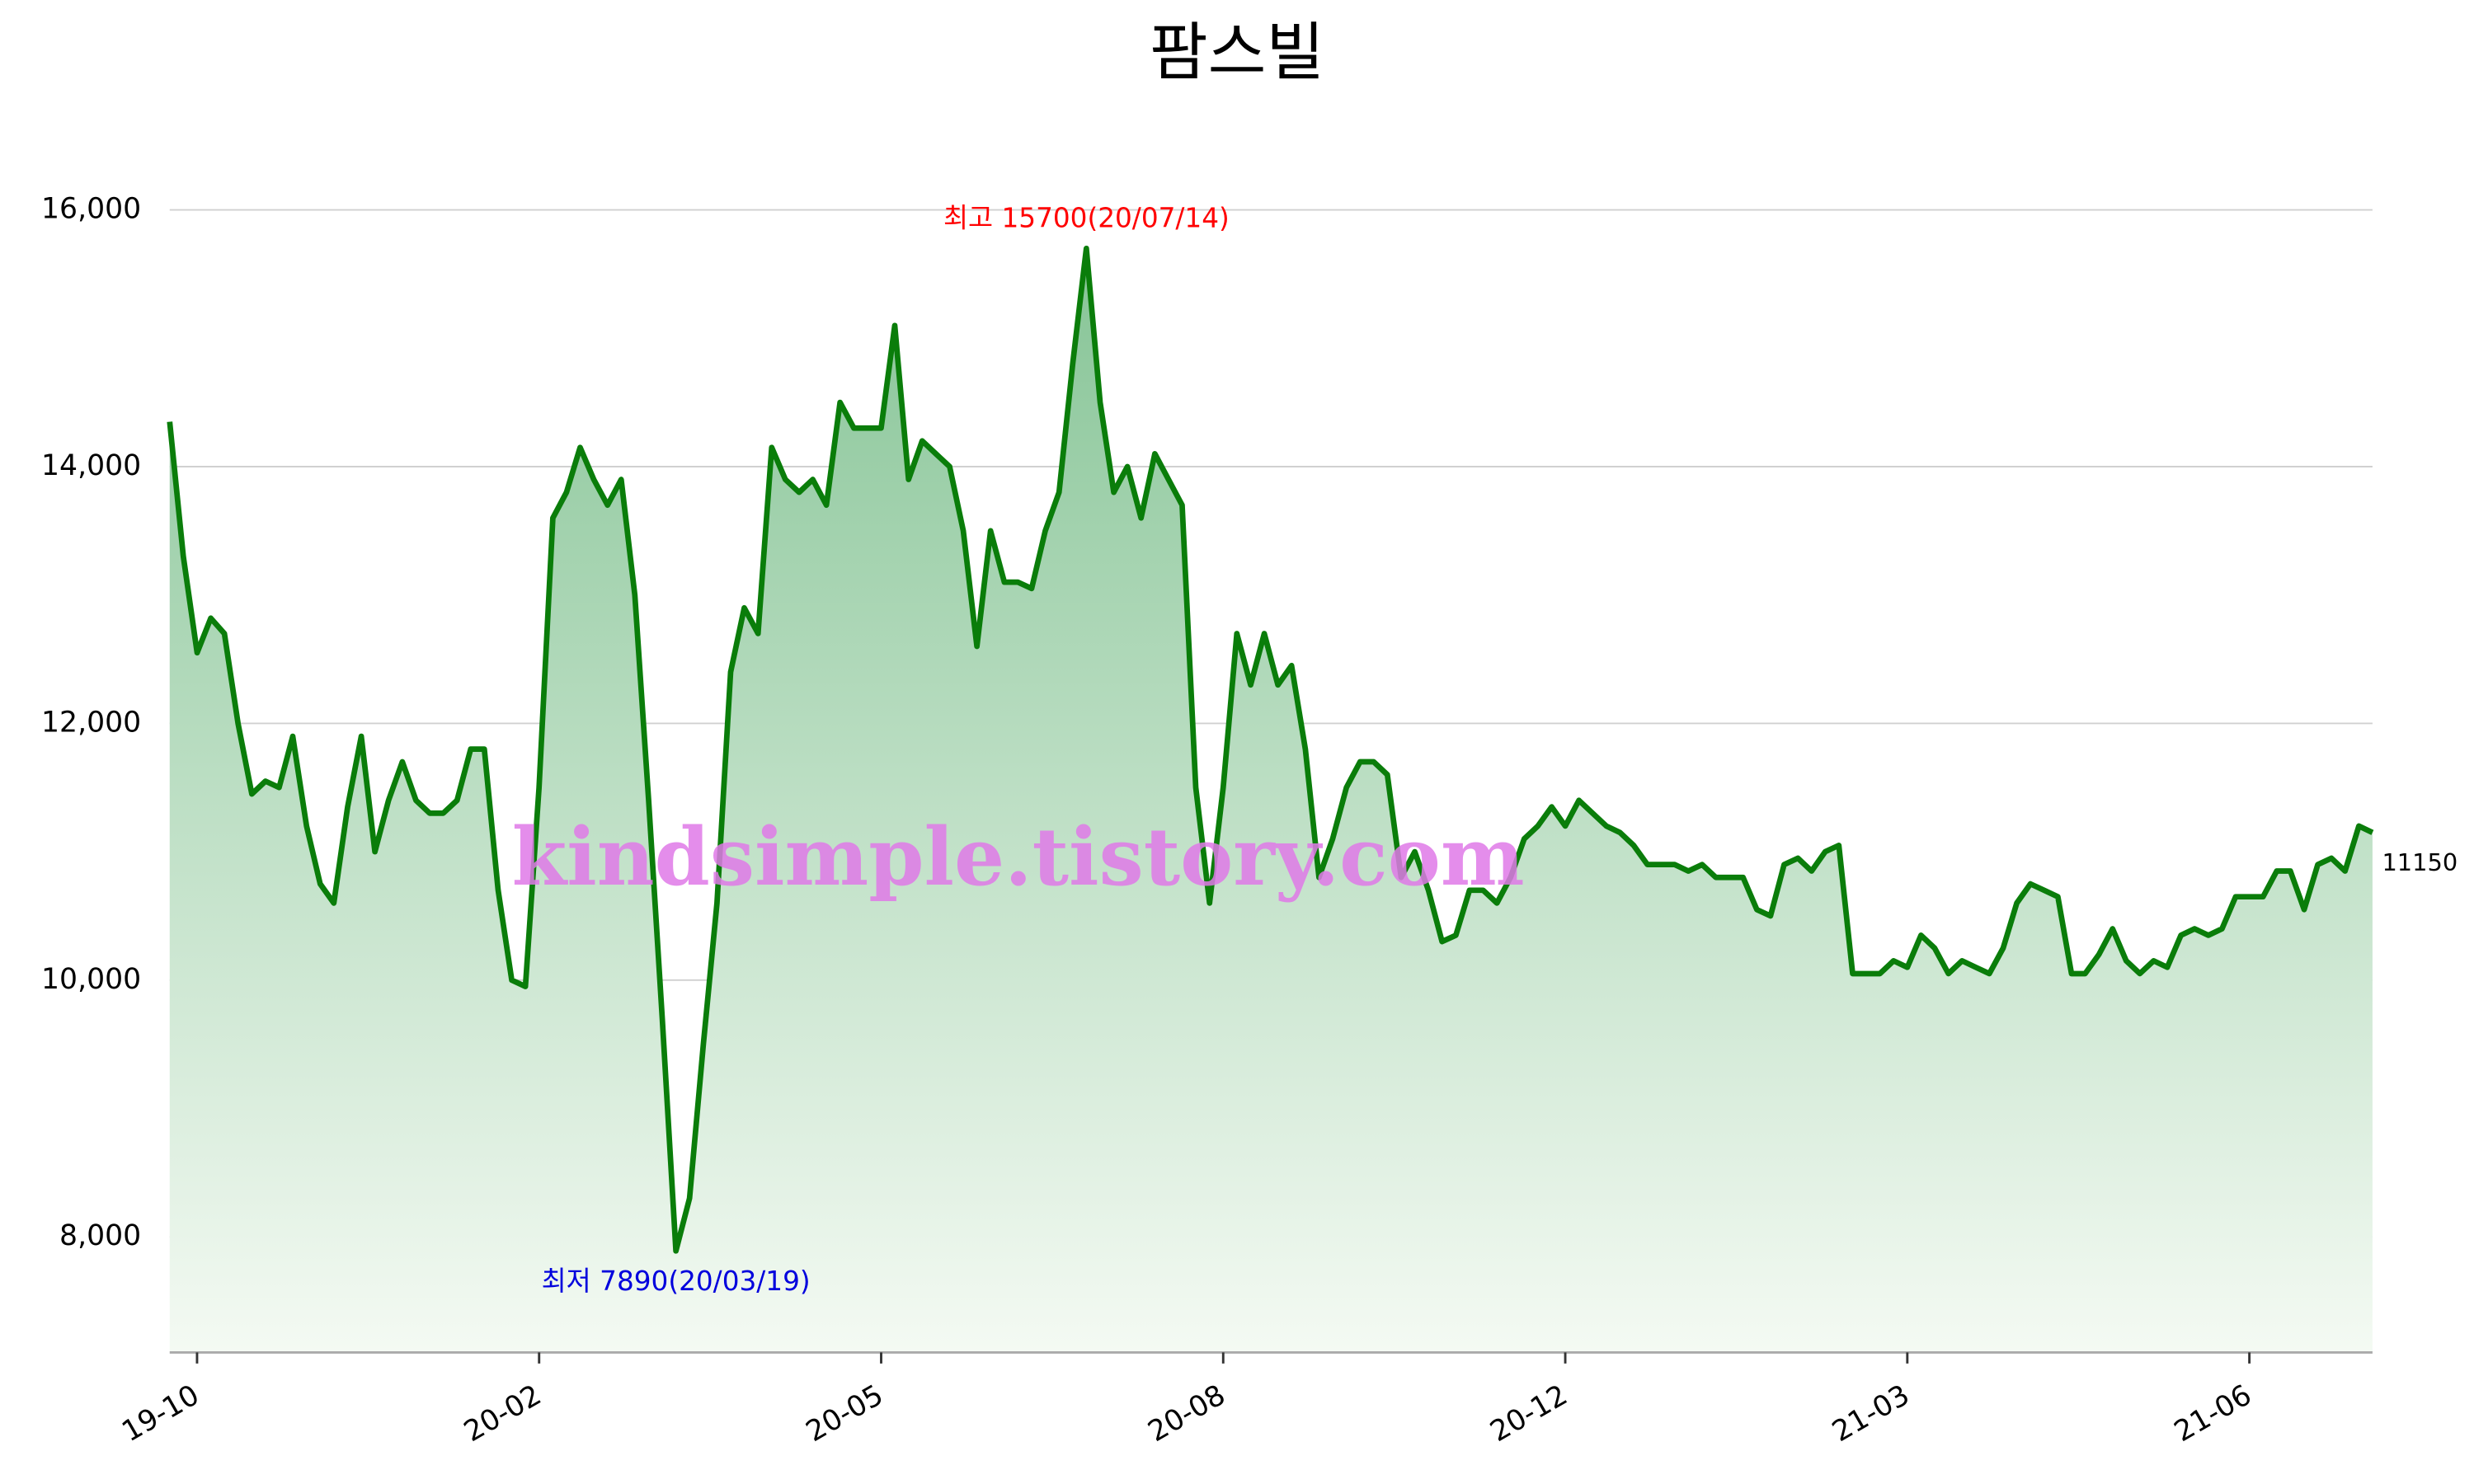 The width and height of the screenshot is (2474, 1484). What do you see at coordinates (1018, 857) in the screenshot?
I see `watermark: kindsimple.tistory.com` at bounding box center [1018, 857].